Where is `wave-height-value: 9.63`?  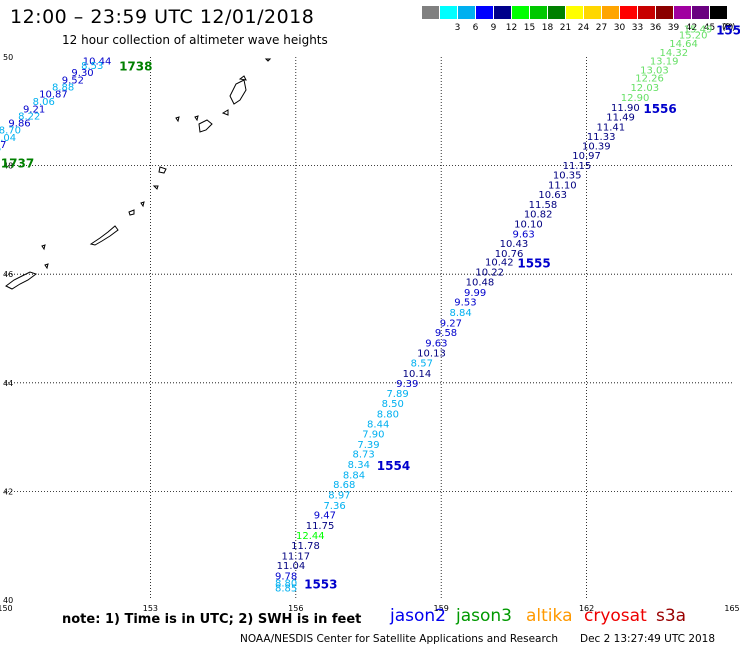 wave-height-value: 9.63 is located at coordinates (523, 234).